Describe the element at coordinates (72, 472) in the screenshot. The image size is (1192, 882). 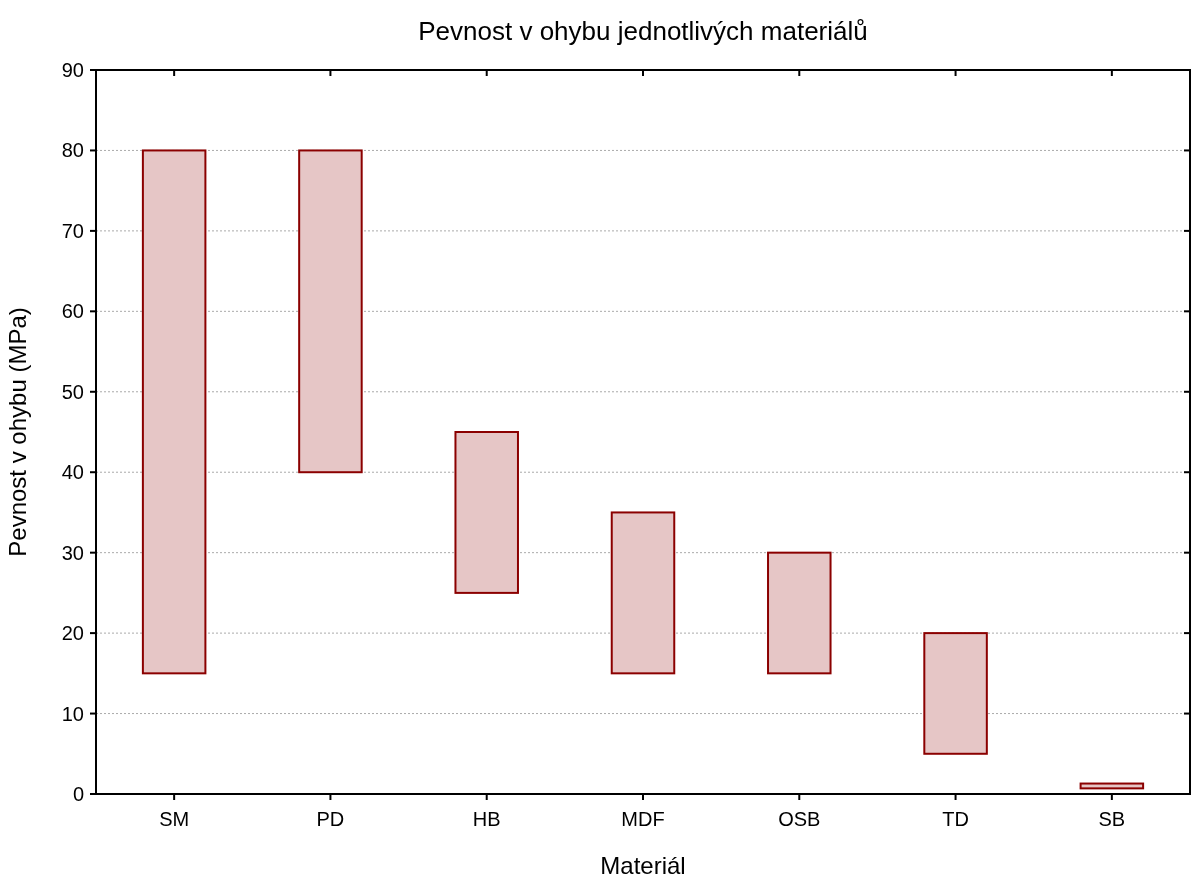
I see `y-tick-label: 40` at that location.